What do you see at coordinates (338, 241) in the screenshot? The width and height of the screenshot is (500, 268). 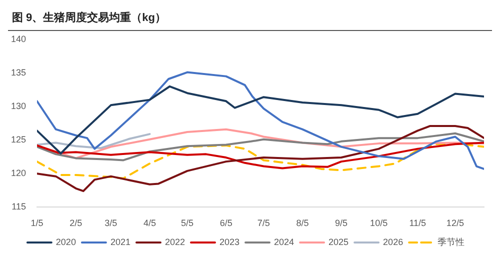 I see `legend-label: 2025` at bounding box center [338, 241].